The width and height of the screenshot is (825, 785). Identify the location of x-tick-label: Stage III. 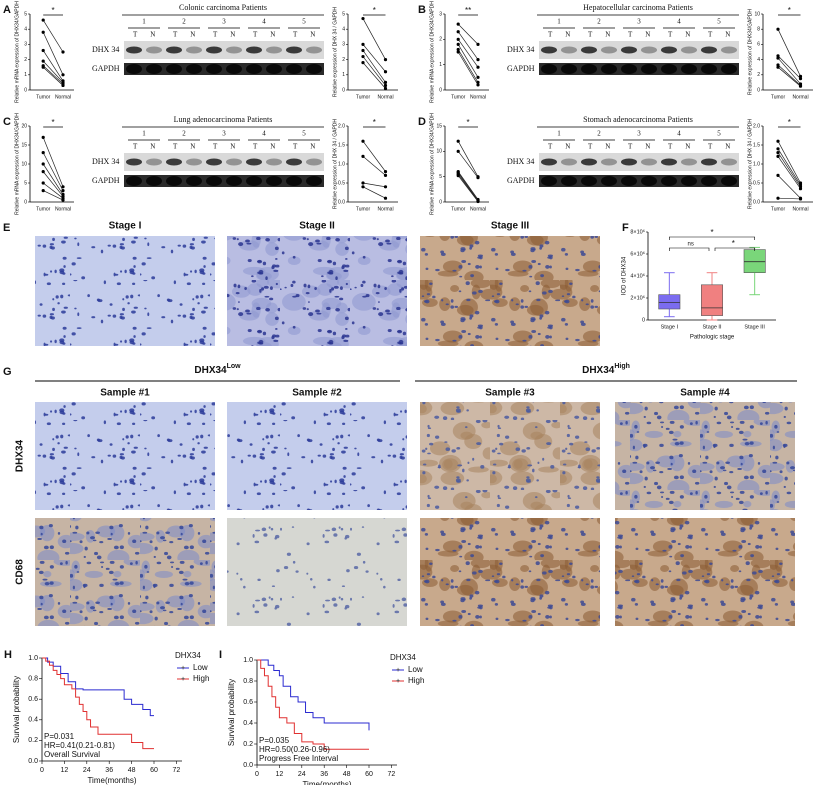
(754, 327).